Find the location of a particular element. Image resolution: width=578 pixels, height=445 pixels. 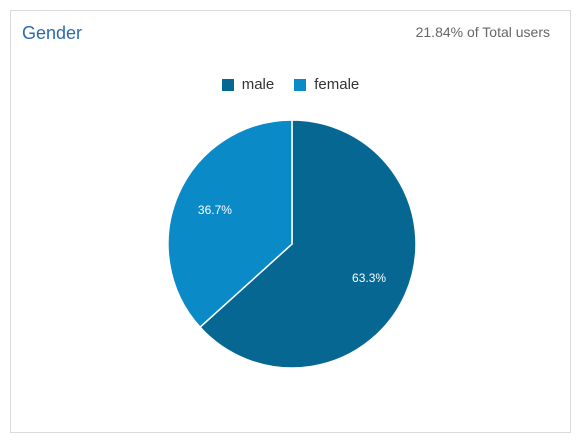

legend-item-male: male is located at coordinates (248, 84).